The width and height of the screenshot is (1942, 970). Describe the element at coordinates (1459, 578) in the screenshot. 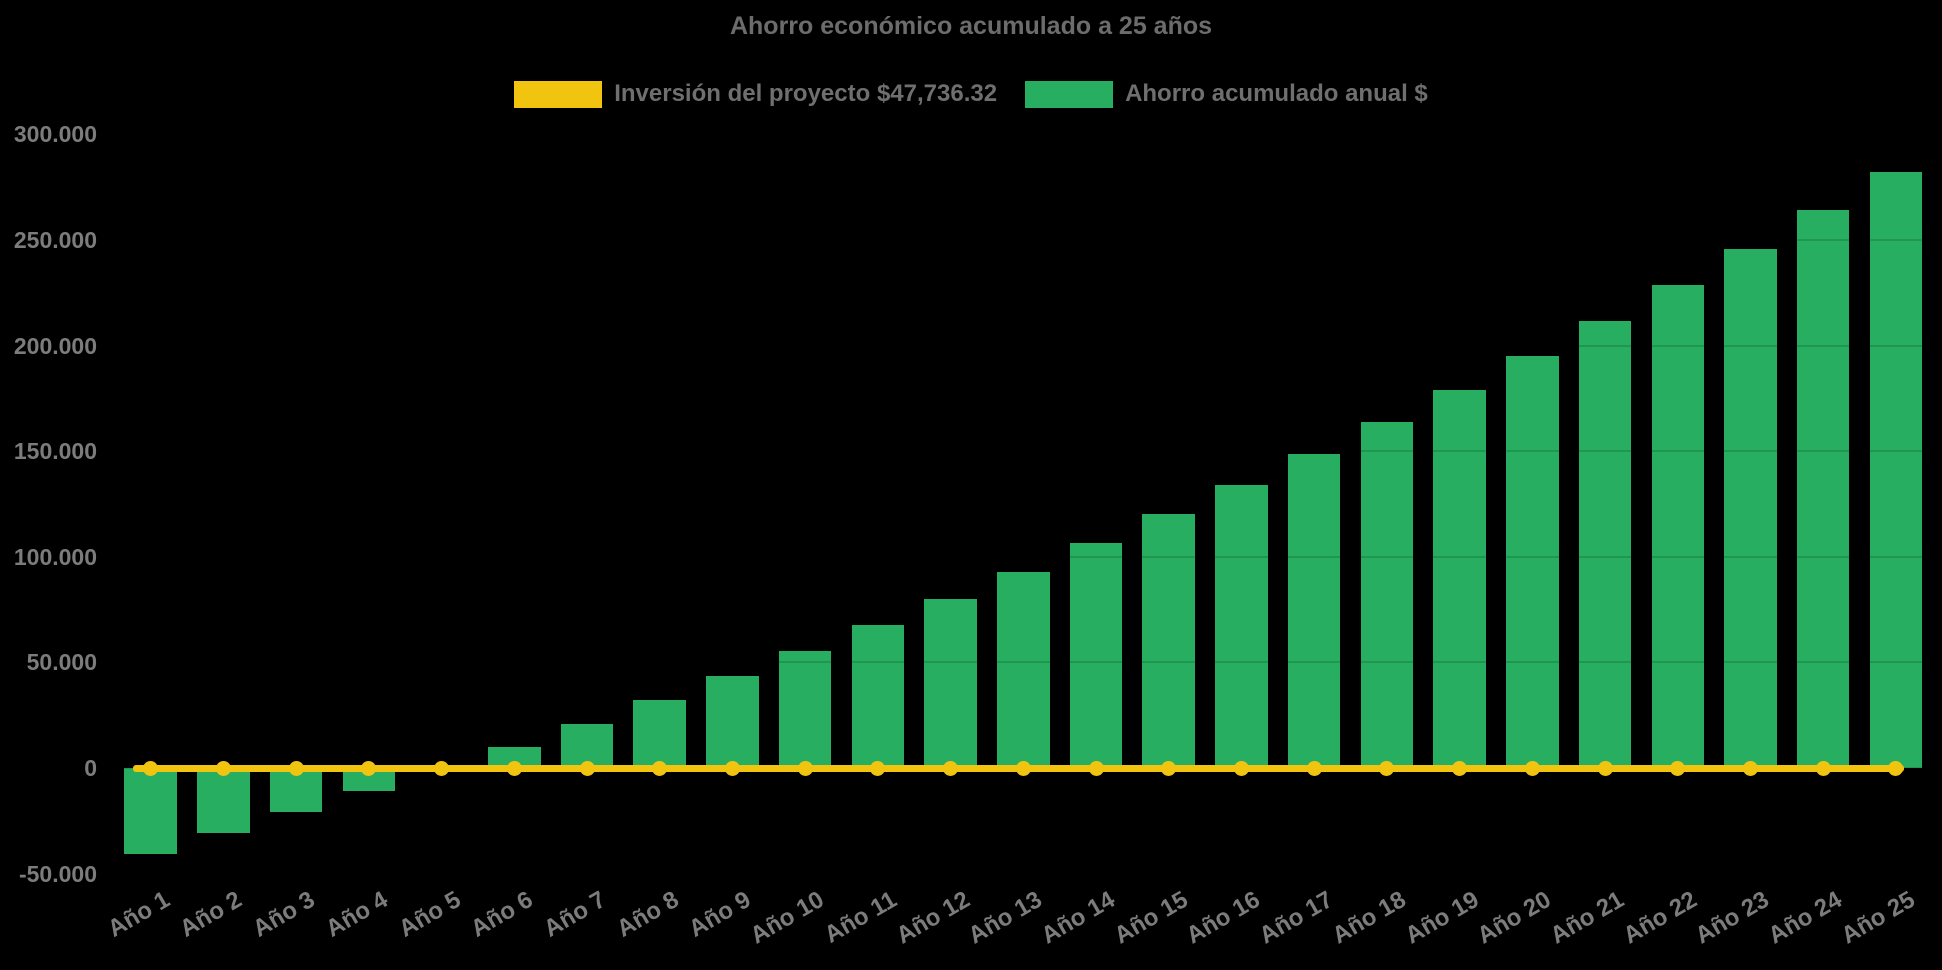

I see `bar-año-19` at that location.